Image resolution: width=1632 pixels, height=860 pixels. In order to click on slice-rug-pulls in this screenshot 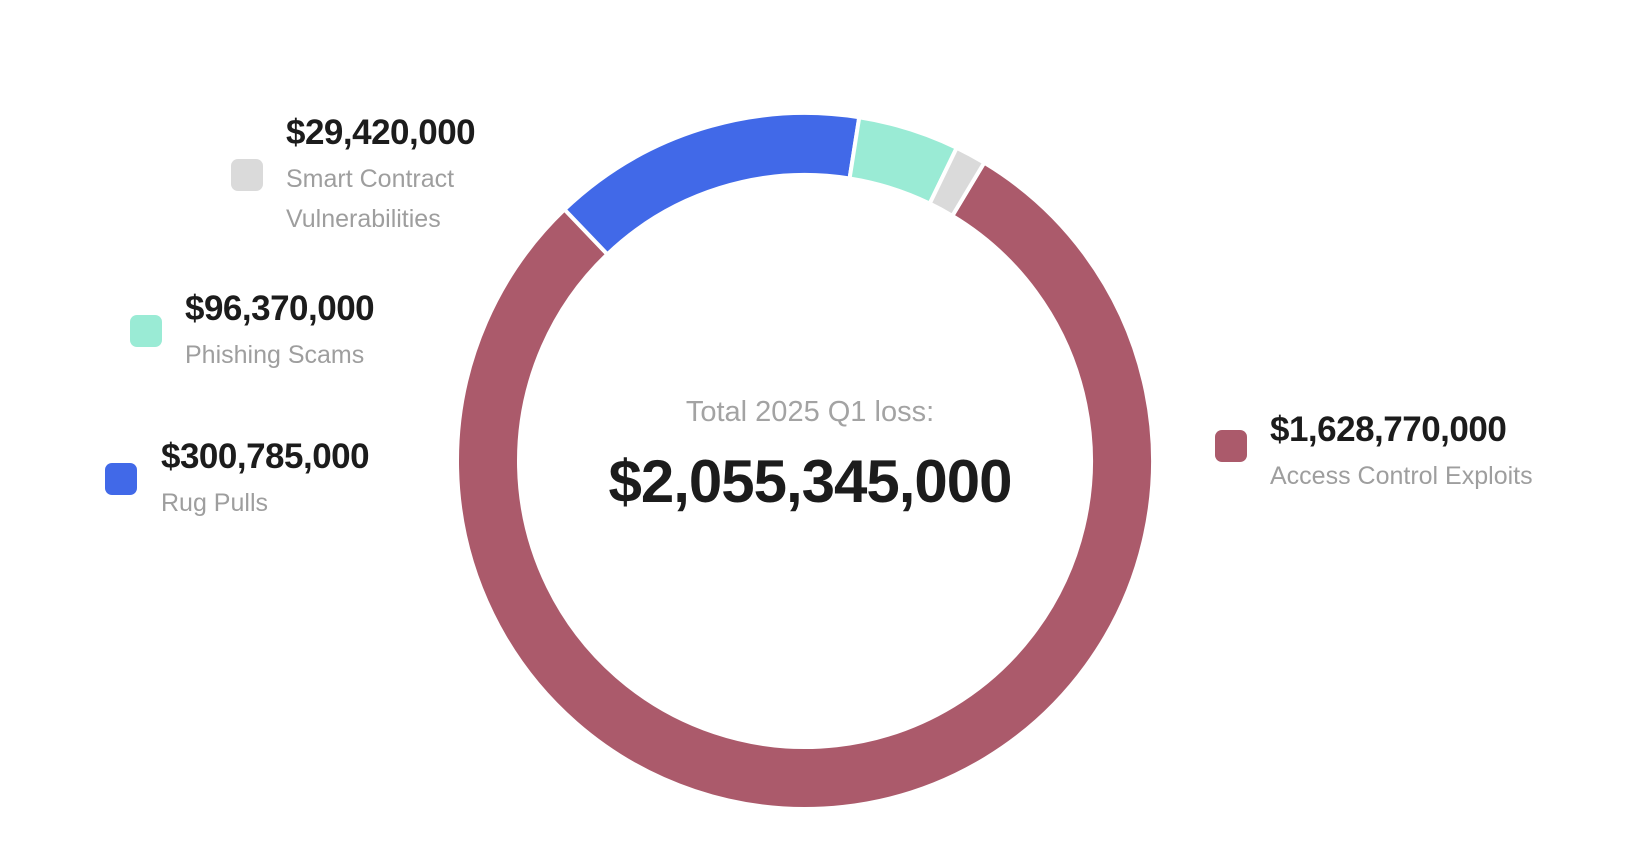, I will do `click(711, 184)`.